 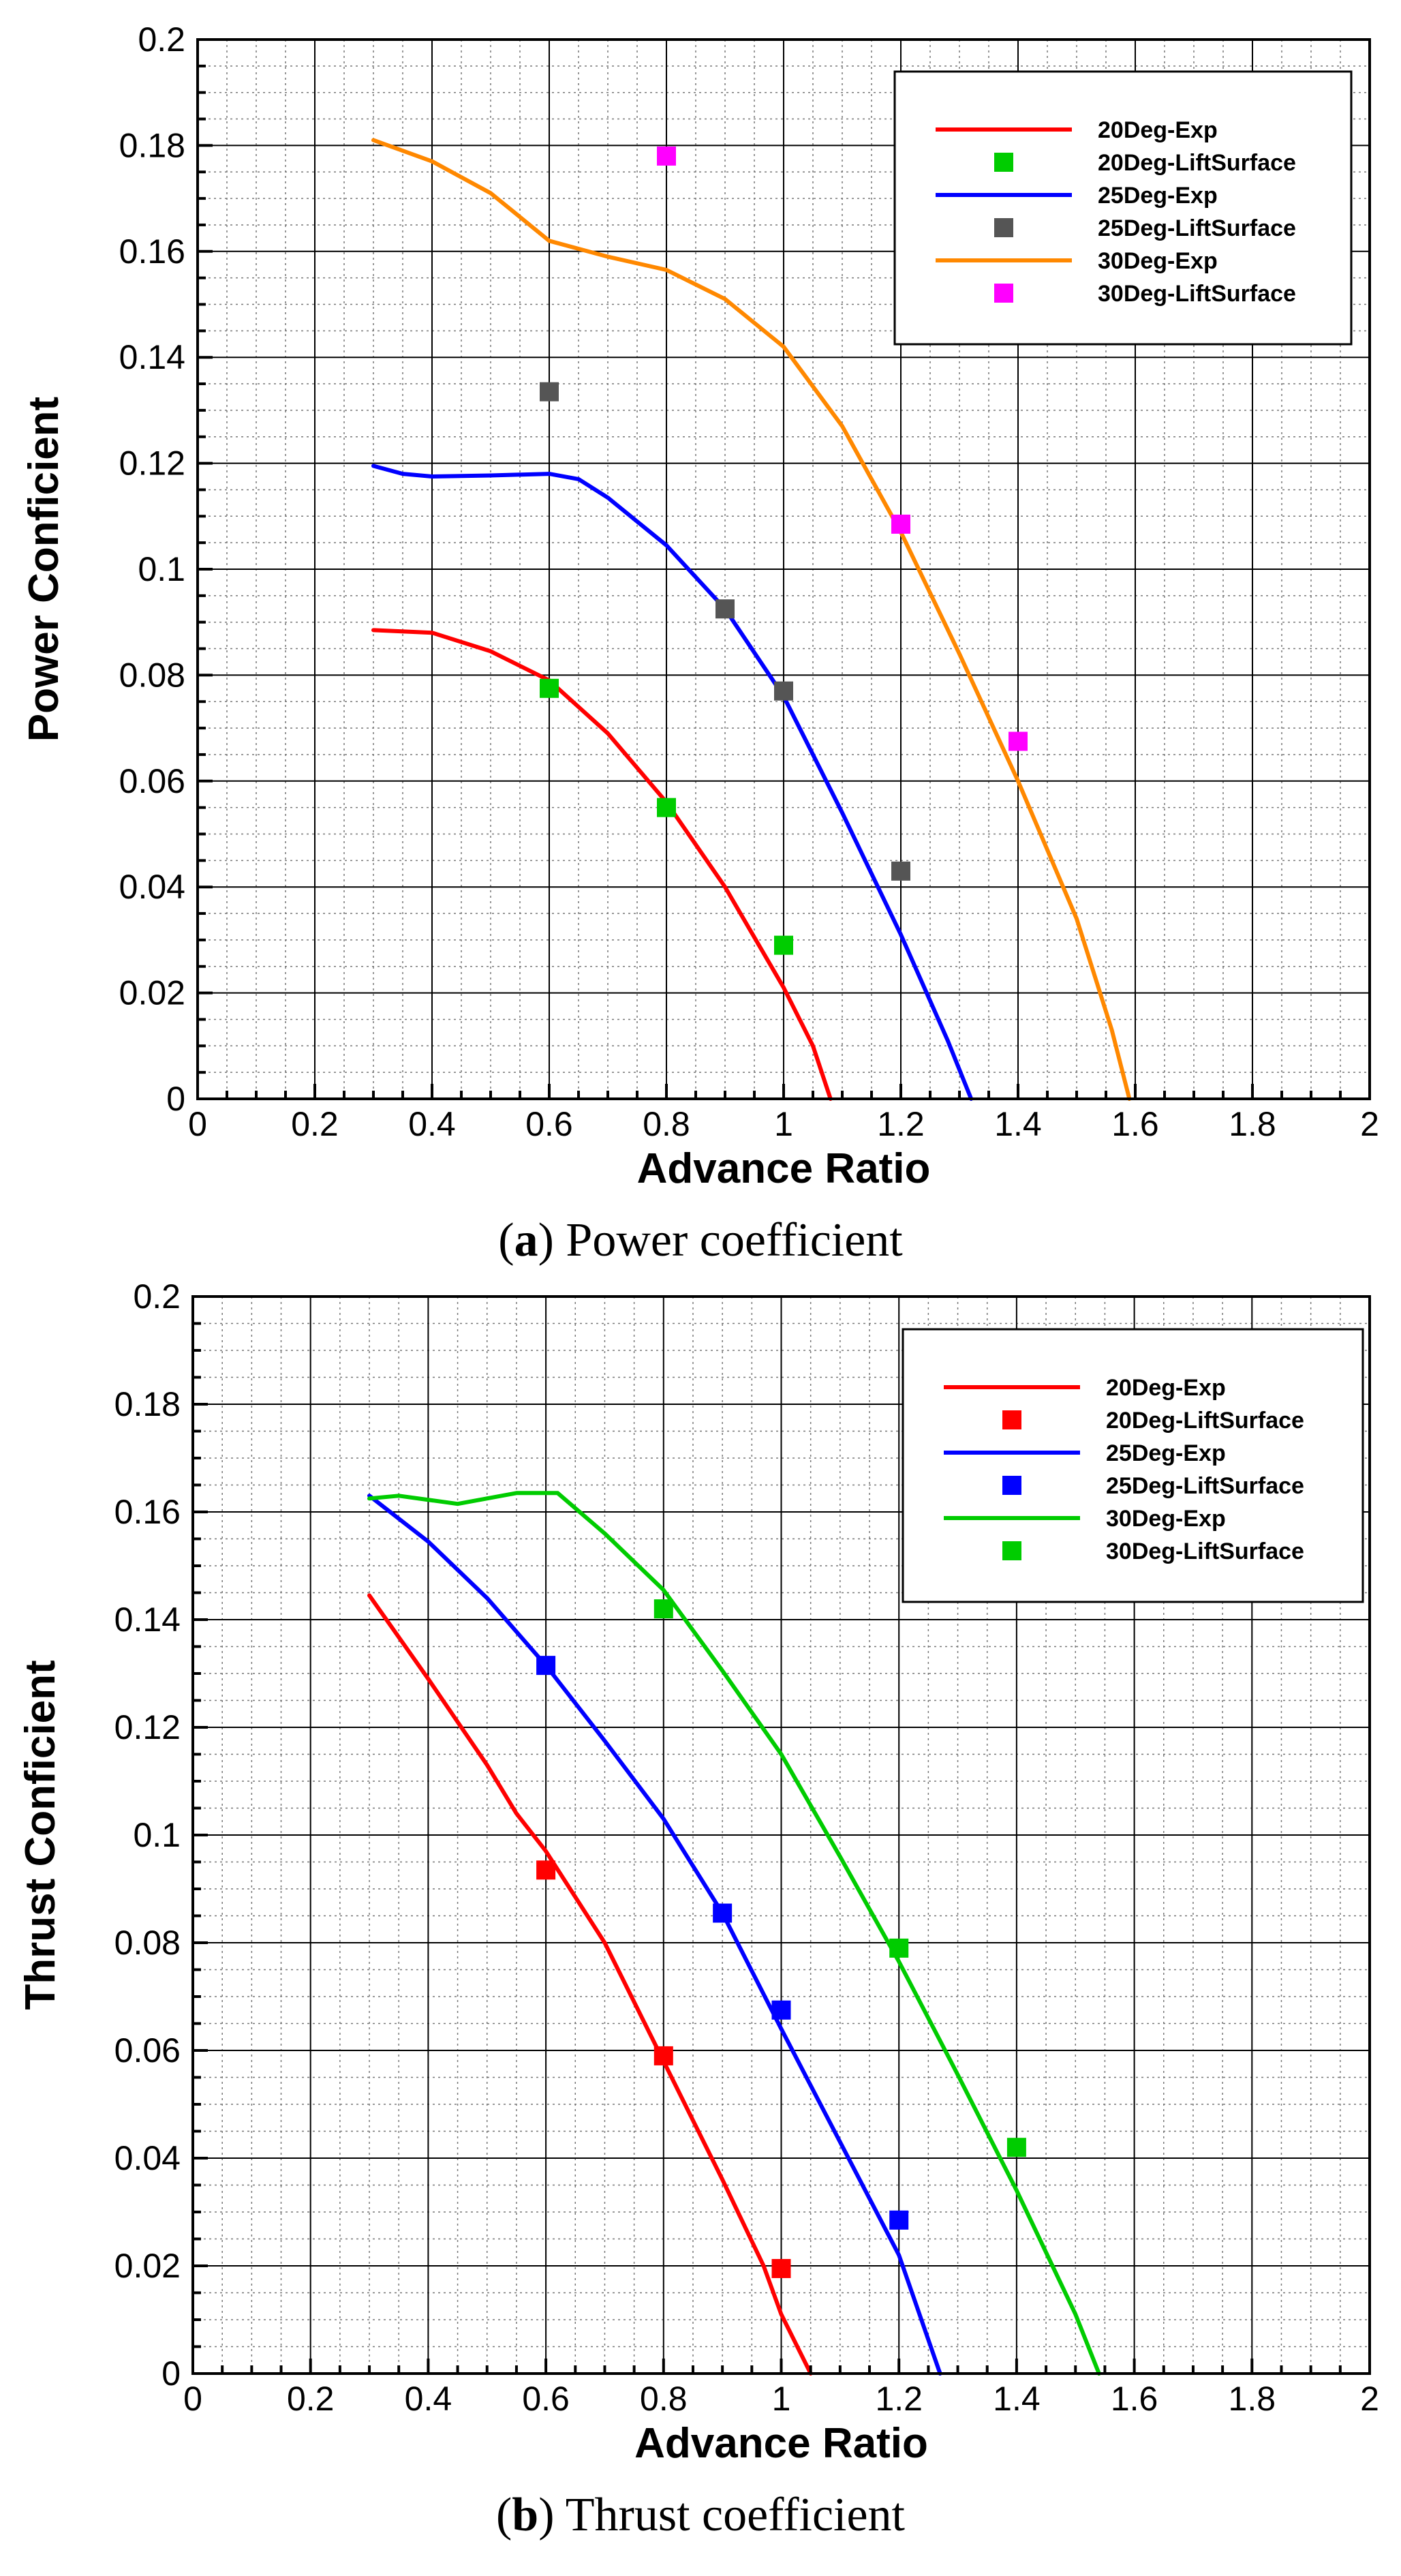 What do you see at coordinates (147, 1404) in the screenshot?
I see `chart-b-y-tick-label: 0.18` at bounding box center [147, 1404].